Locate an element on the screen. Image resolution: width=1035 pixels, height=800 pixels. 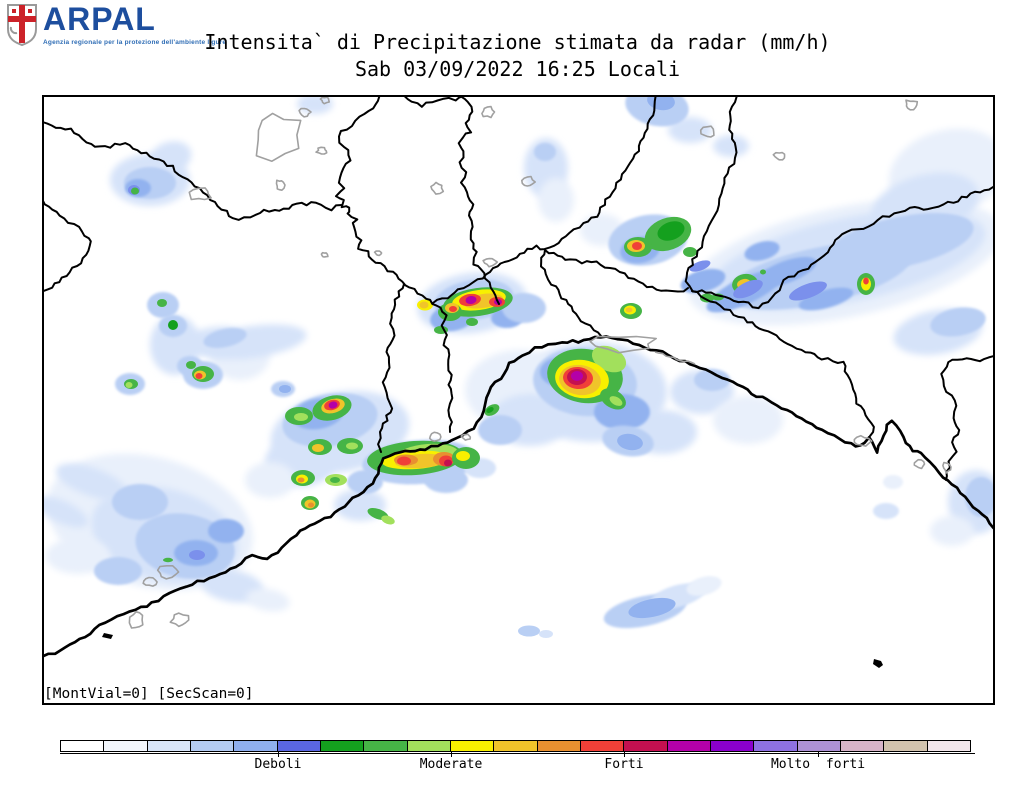
legend-label-molto-forti: Molto forti is located at coordinates (818, 764).